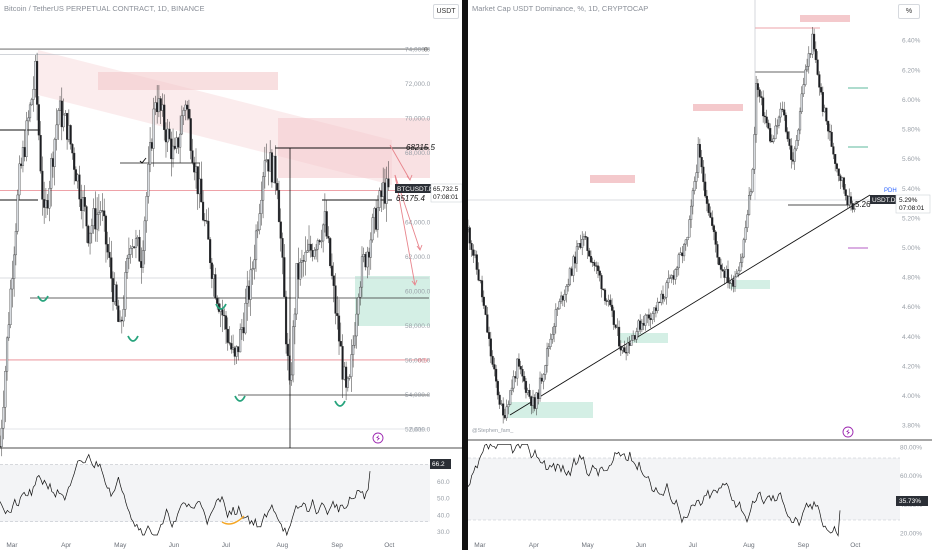 This screenshot has width=932, height=555. I want to click on left-currency-button: USDT, so click(446, 11).